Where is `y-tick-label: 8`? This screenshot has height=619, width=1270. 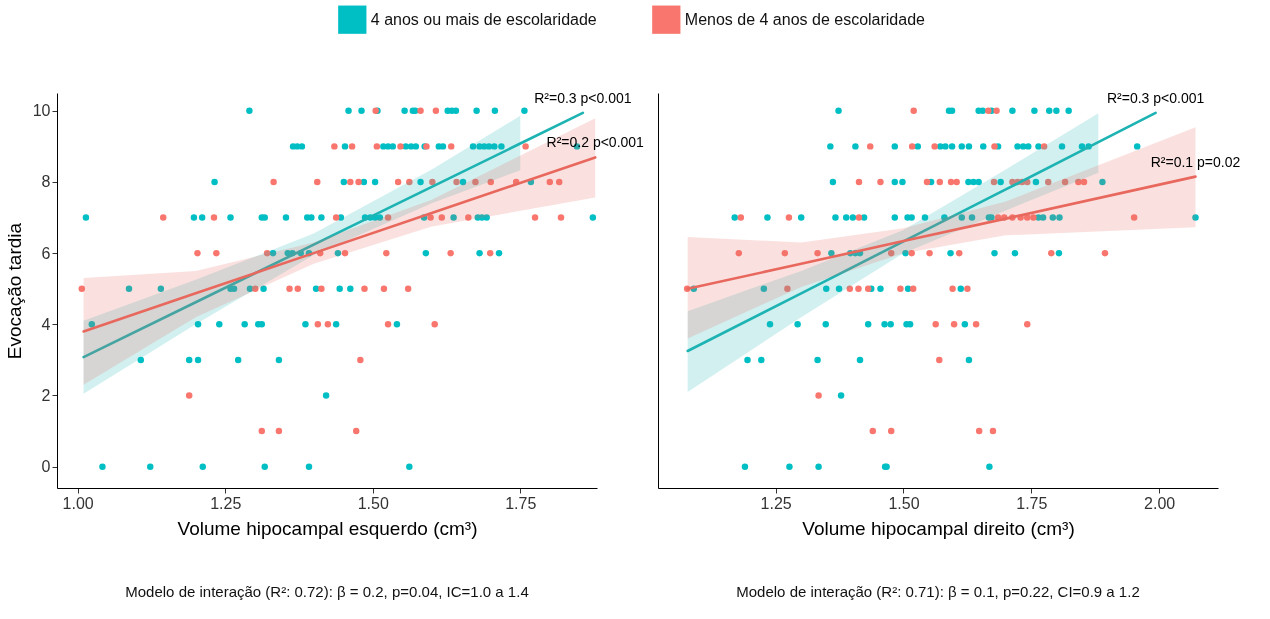 y-tick-label: 8 is located at coordinates (46, 182).